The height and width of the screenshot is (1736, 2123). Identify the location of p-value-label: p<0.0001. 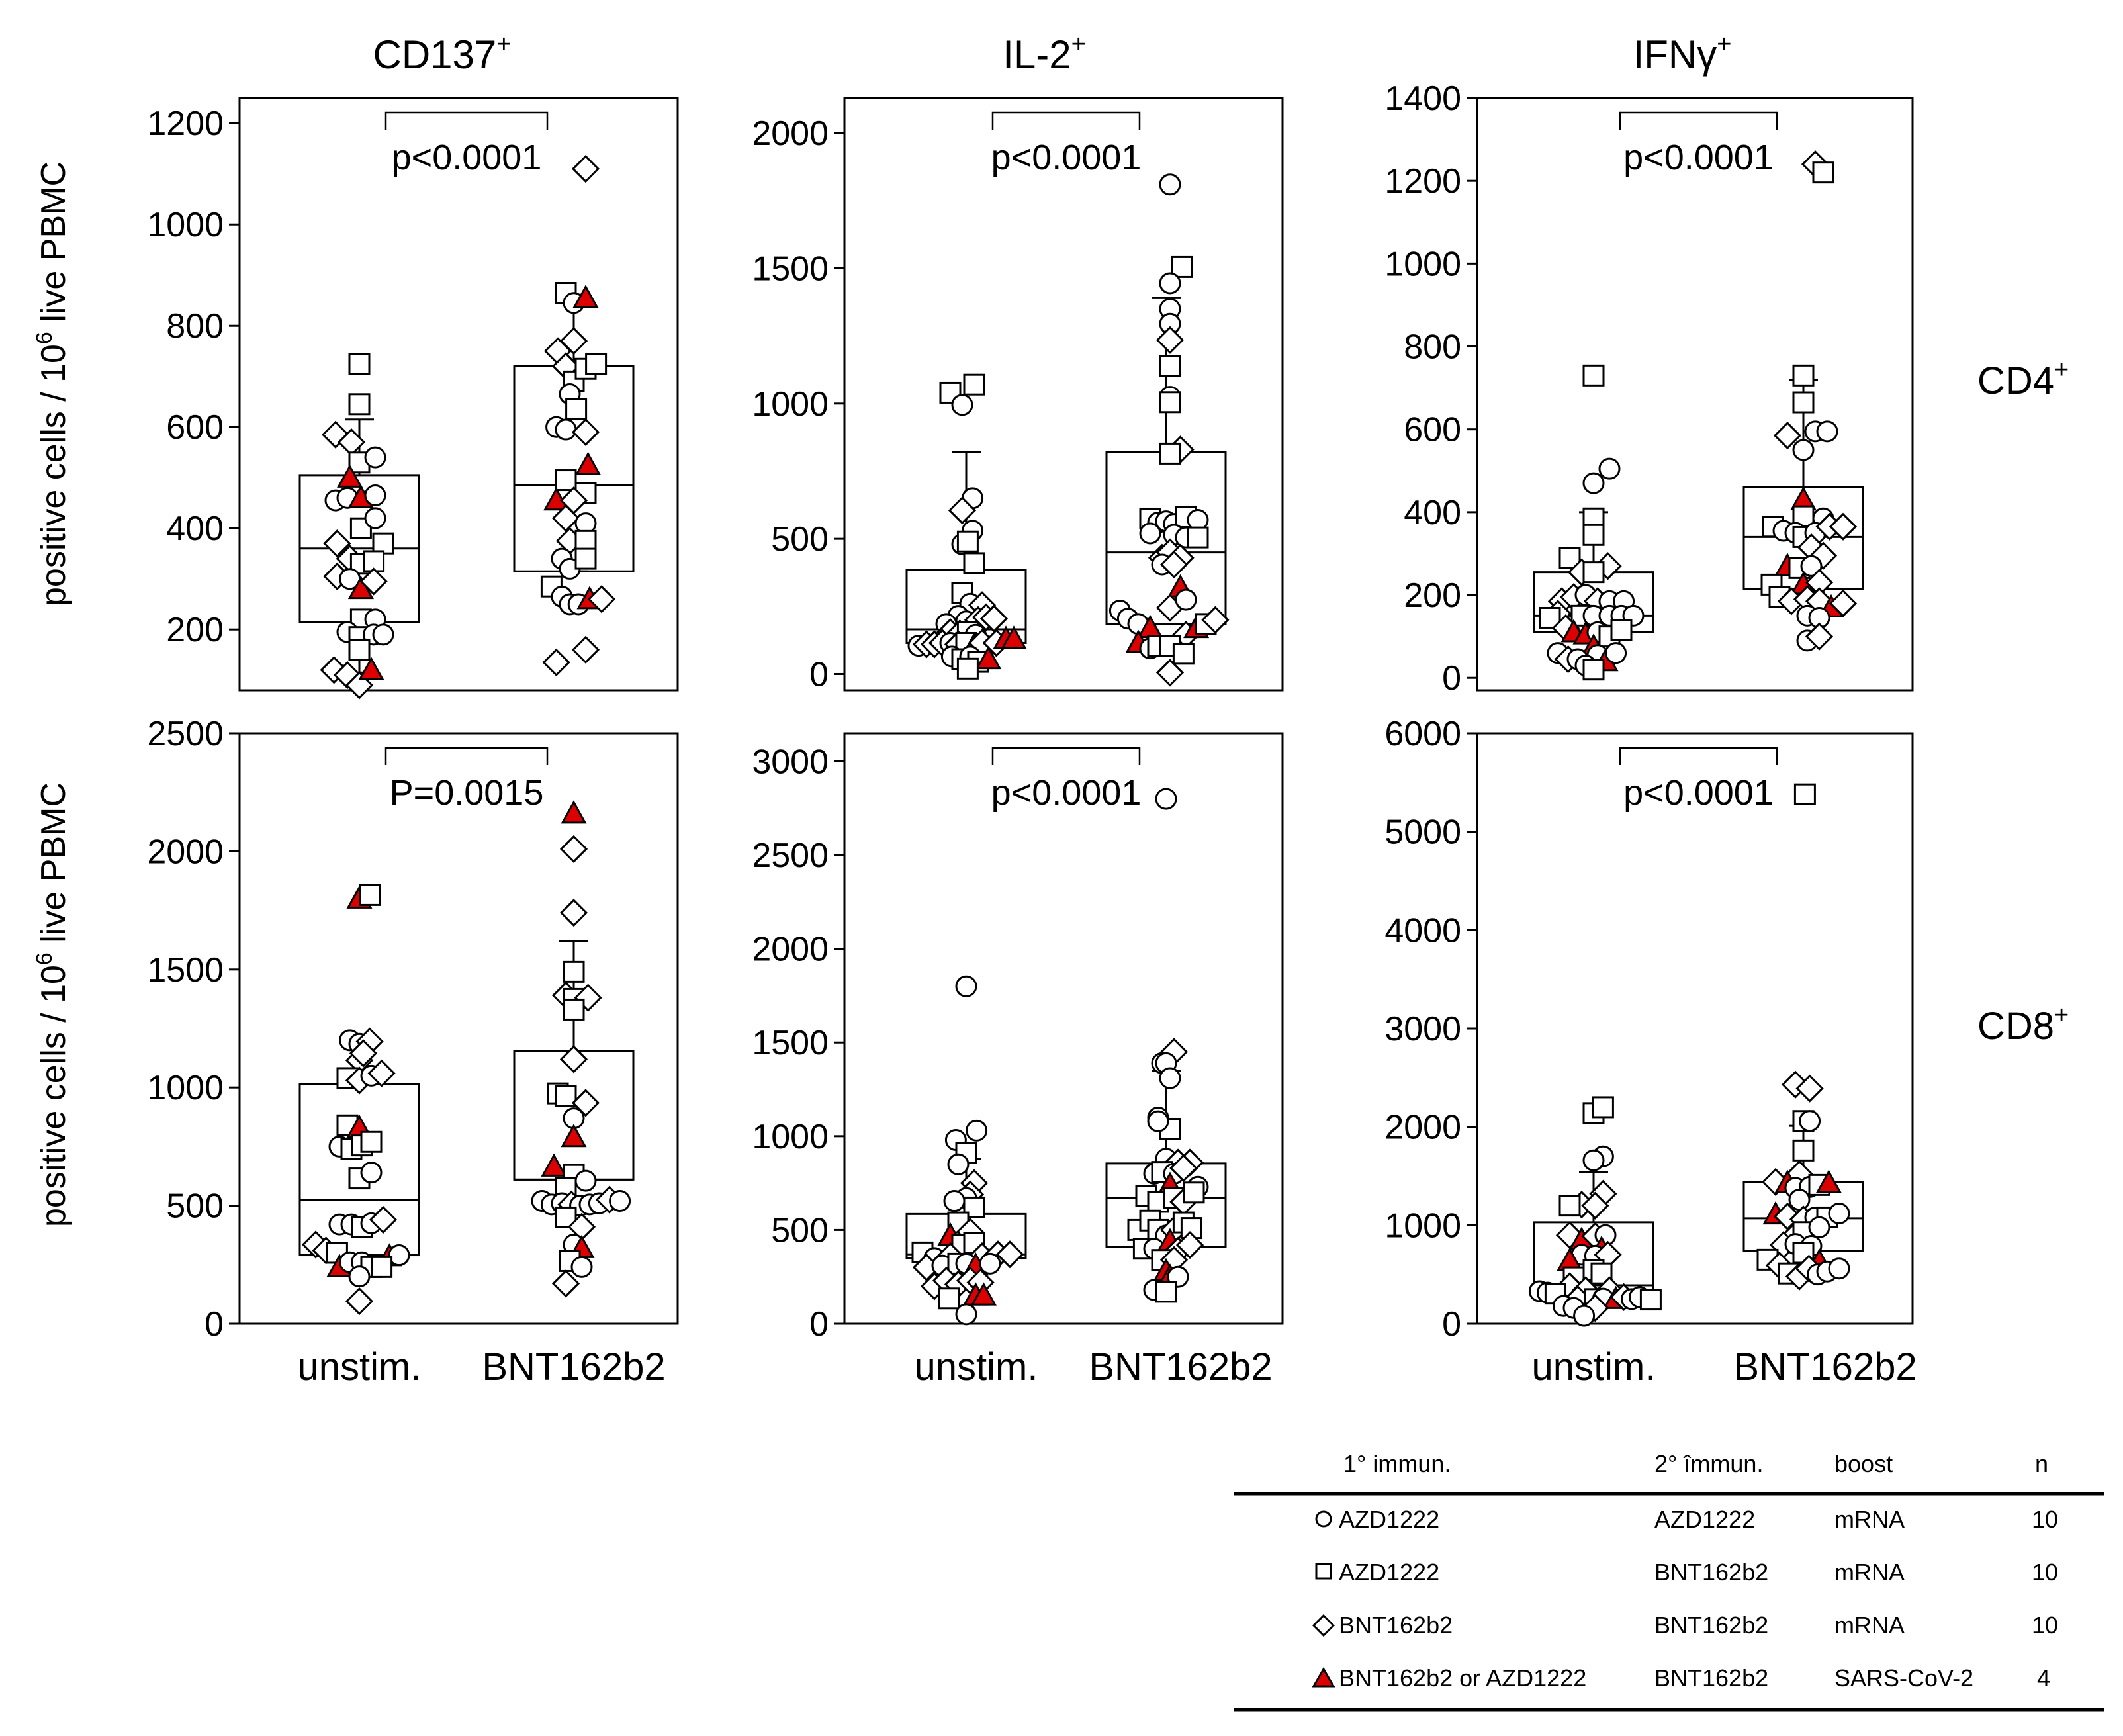
(1066, 157).